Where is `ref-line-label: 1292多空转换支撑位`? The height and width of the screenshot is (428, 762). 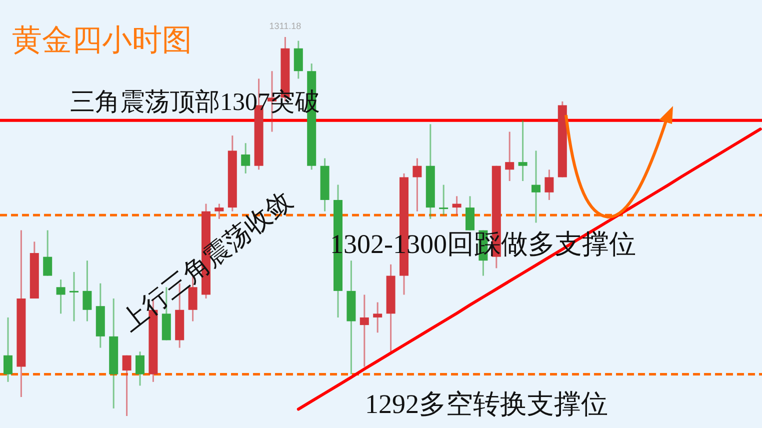 ref-line-label: 1292多空转换支撑位 is located at coordinates (486, 404).